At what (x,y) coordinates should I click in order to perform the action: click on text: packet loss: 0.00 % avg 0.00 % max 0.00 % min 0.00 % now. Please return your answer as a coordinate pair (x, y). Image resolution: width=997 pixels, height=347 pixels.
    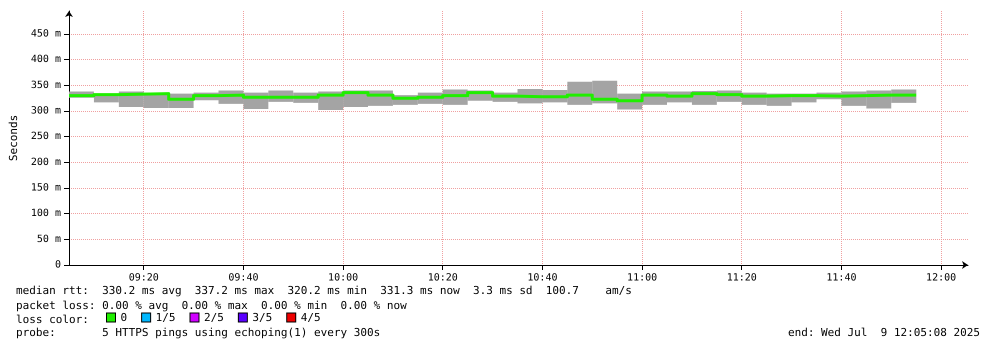
    Looking at the image, I should click on (212, 305).